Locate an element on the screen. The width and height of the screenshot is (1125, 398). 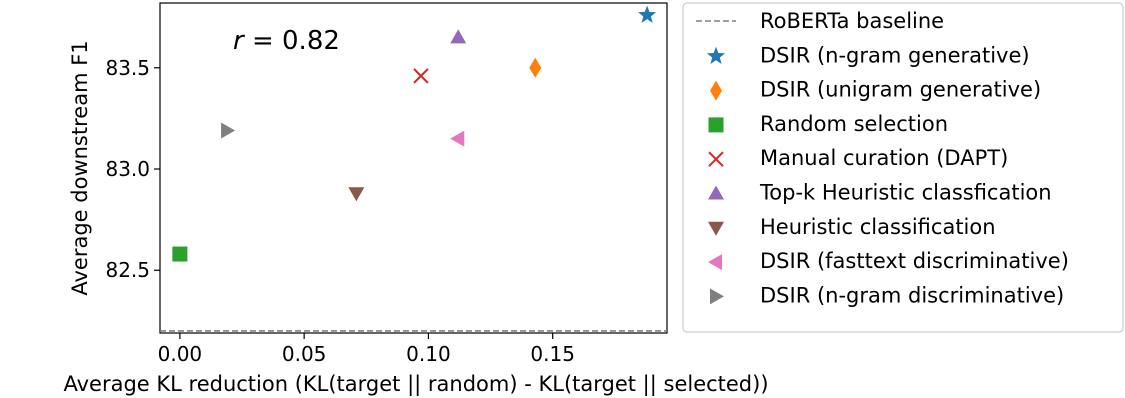
legend-label: DSIR (n-gram discriminative) is located at coordinates (912, 295).